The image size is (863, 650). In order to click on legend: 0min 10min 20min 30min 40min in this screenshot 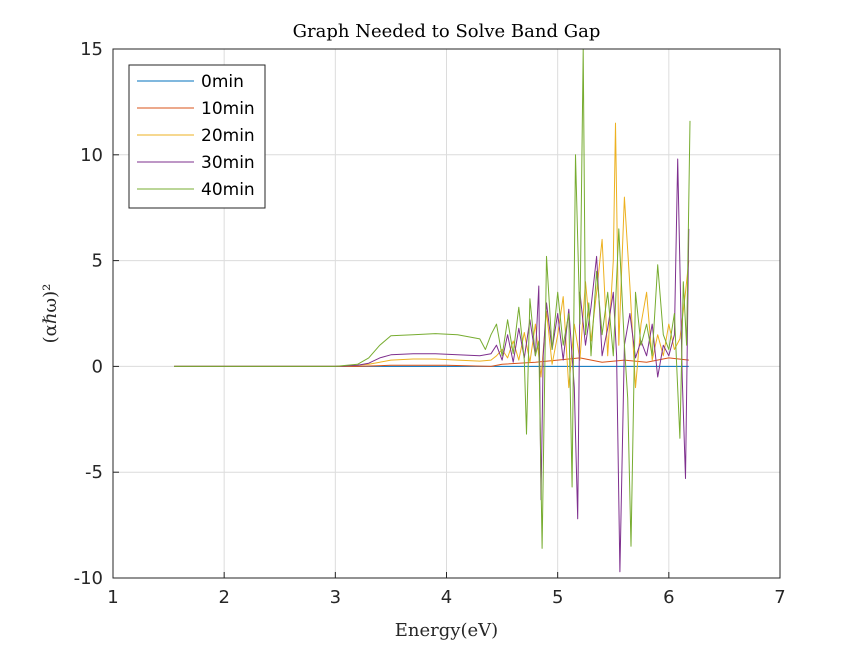, I will do `click(197, 136)`.